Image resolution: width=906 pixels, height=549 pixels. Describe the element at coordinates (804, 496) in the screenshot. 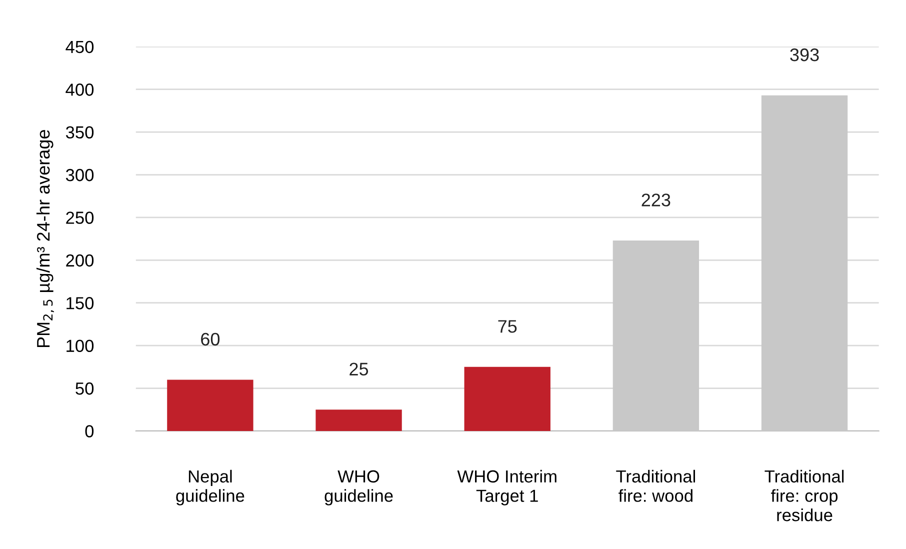

I see `x-tick-label: Traditional fire: crop residue` at that location.